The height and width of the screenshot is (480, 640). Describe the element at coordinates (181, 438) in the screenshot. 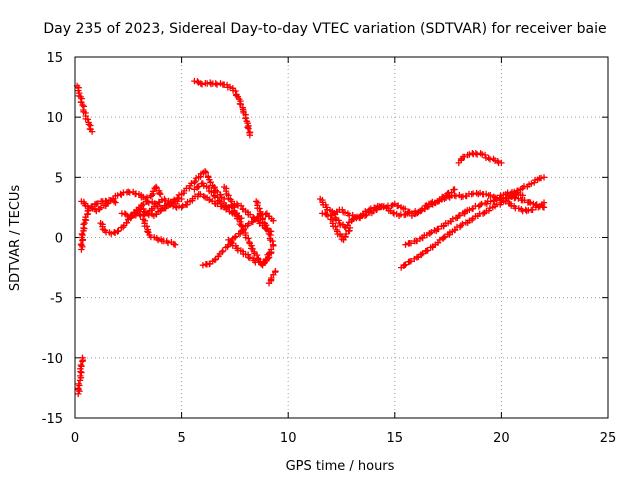

I see `x-tick-label: 5` at that location.